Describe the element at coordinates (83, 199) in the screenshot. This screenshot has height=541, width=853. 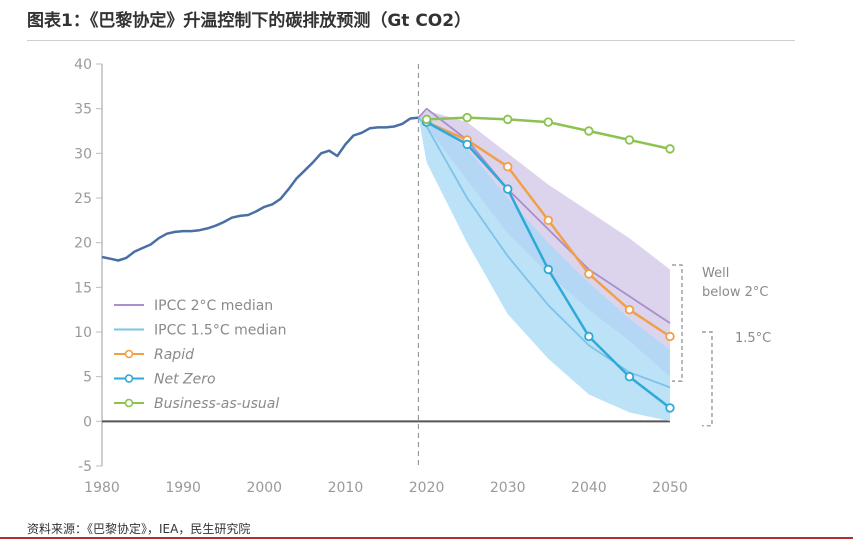
I see `y-tick-label: 25` at that location.